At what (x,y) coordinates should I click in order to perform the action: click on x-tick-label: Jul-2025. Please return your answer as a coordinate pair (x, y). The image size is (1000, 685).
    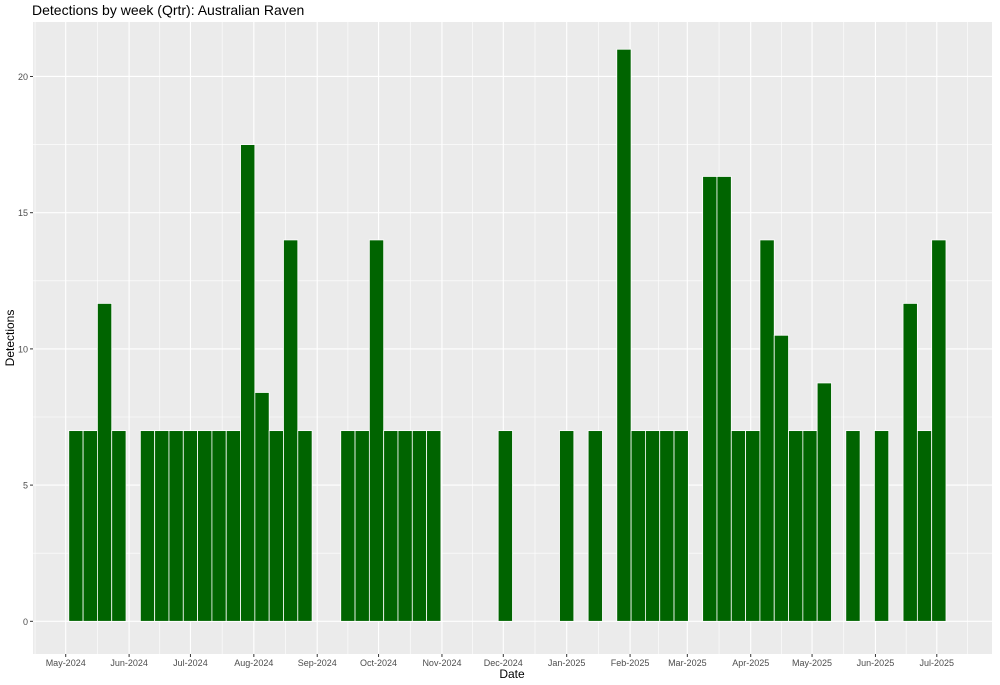
    Looking at the image, I should click on (937, 663).